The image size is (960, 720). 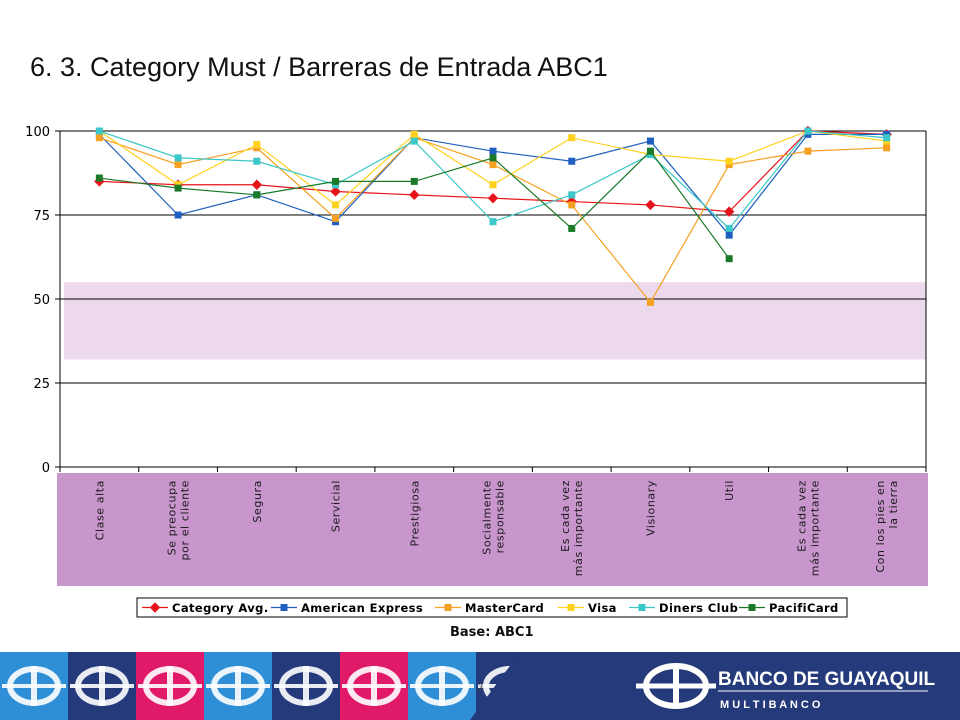 I want to click on x-category-label: por el cliente, so click(x=185, y=520).